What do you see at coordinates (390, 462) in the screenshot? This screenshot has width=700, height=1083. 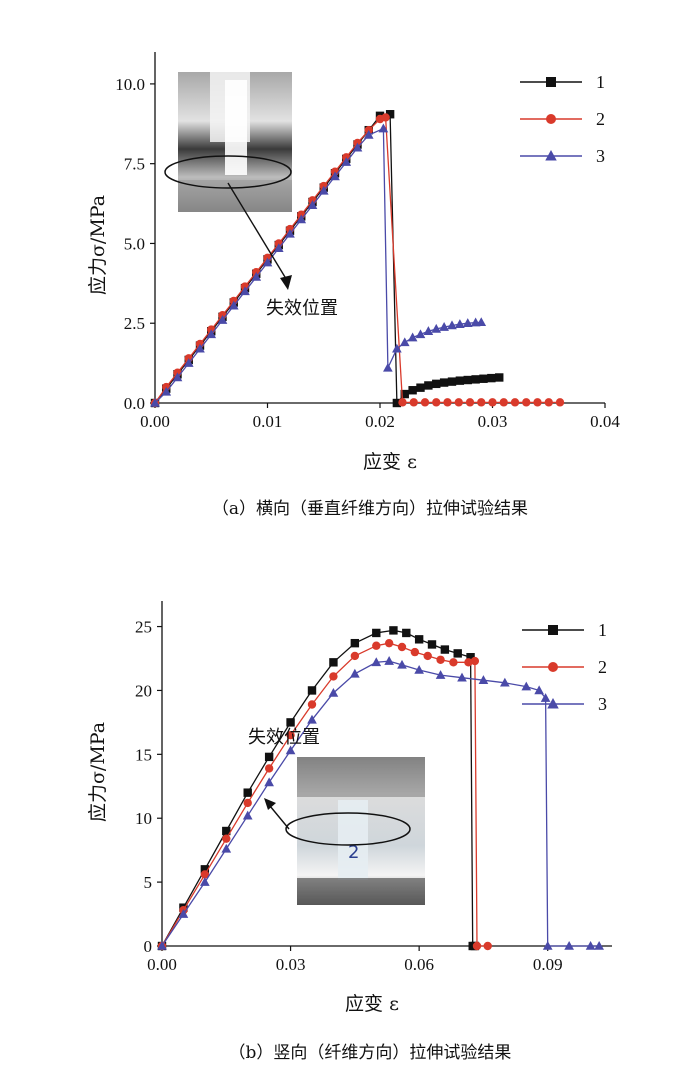 I see `chart-a-xlabel: 应变 ε` at bounding box center [390, 462].